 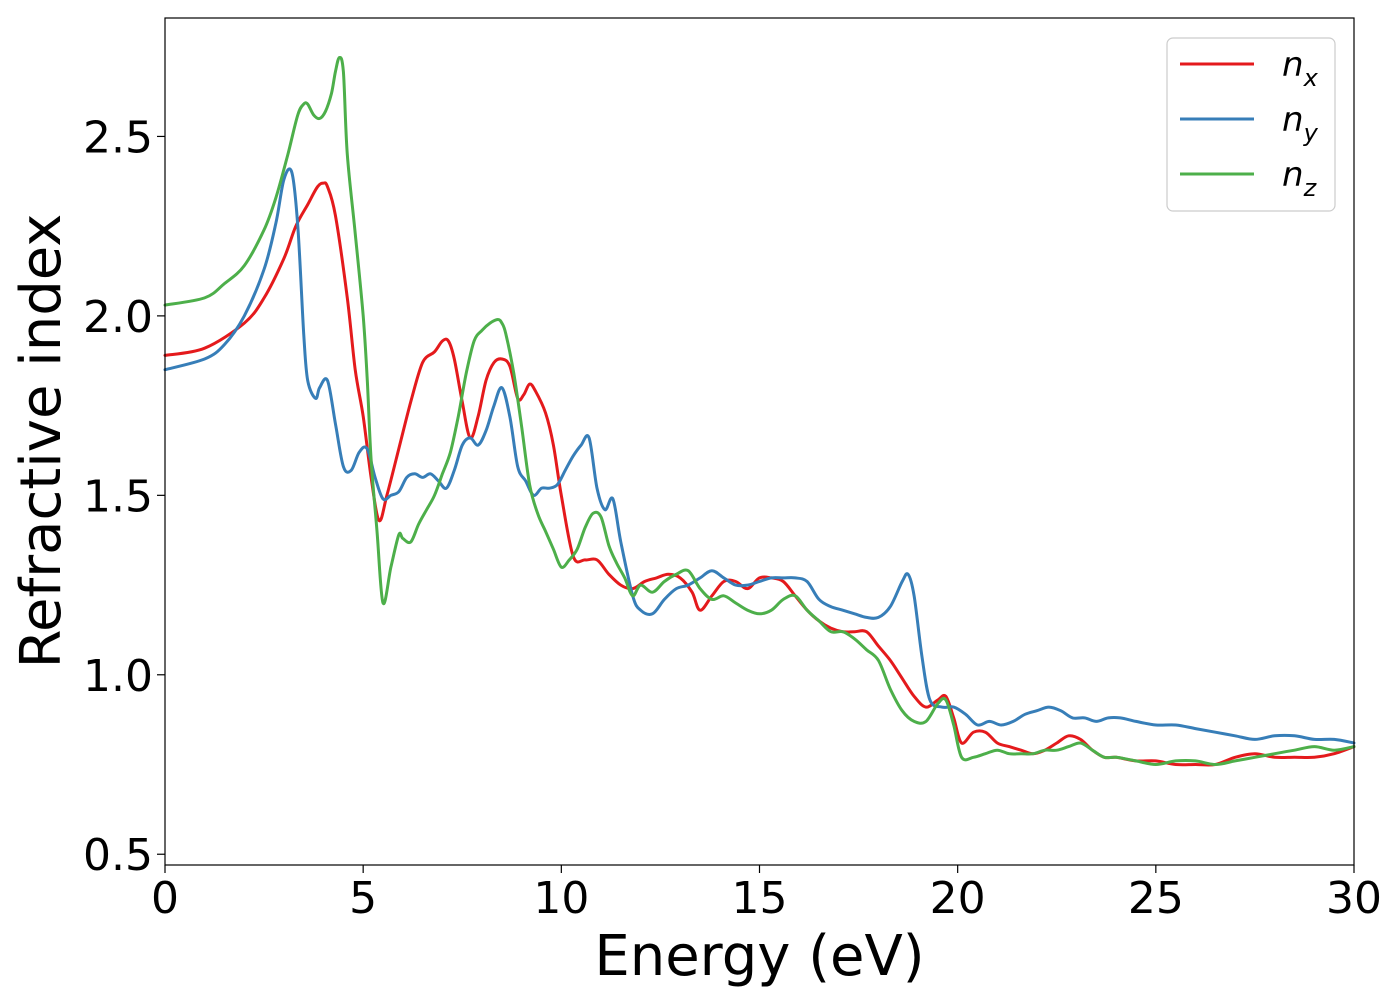 I want to click on legend-label-subscript: y, so click(x=1311, y=133).